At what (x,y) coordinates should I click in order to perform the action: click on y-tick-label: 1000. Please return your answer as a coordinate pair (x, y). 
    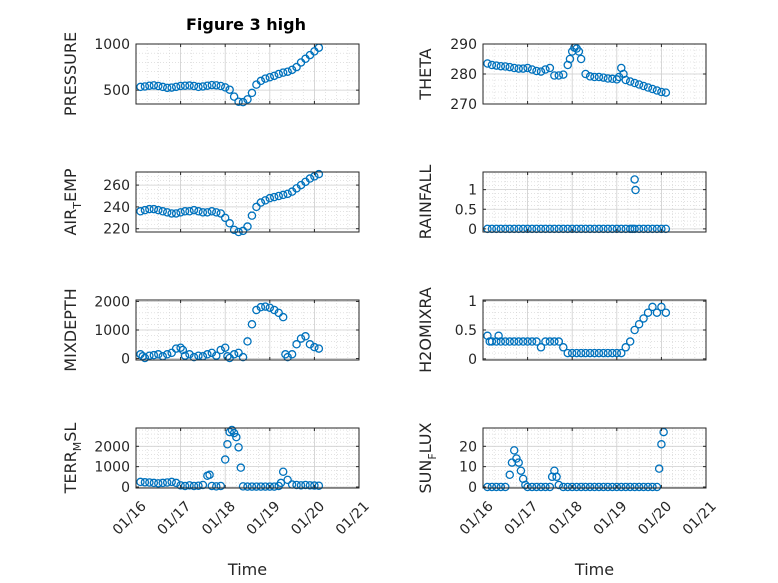
    Looking at the image, I should click on (112, 45).